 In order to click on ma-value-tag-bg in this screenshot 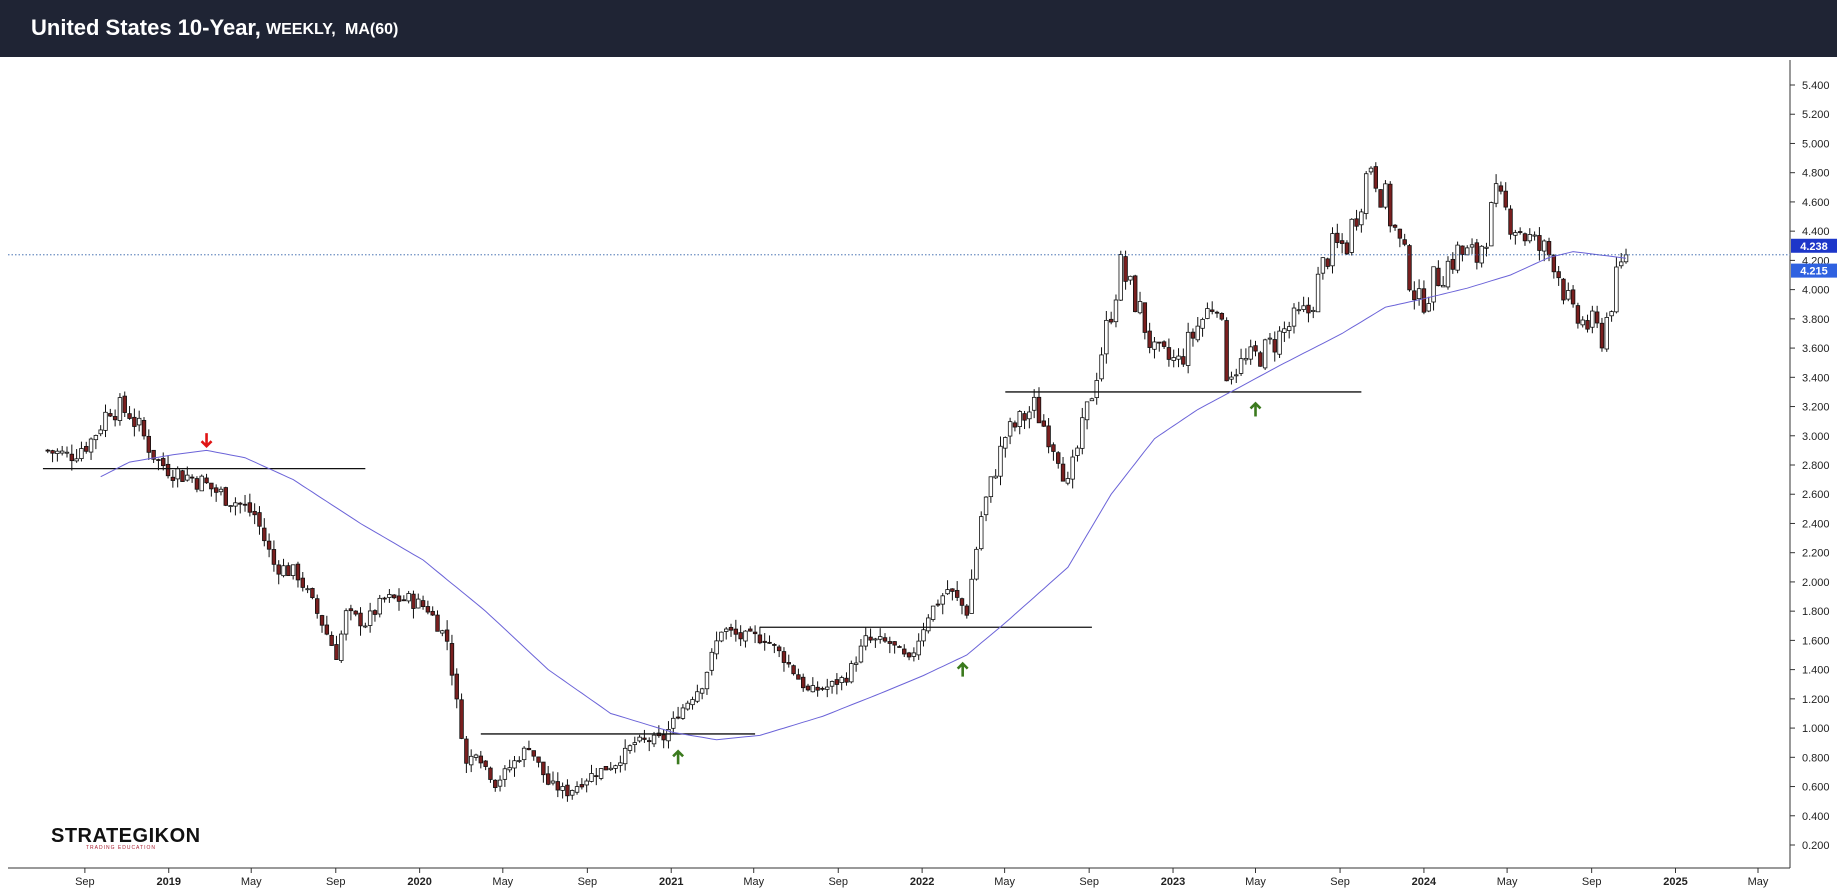, I will do `click(1814, 270)`.